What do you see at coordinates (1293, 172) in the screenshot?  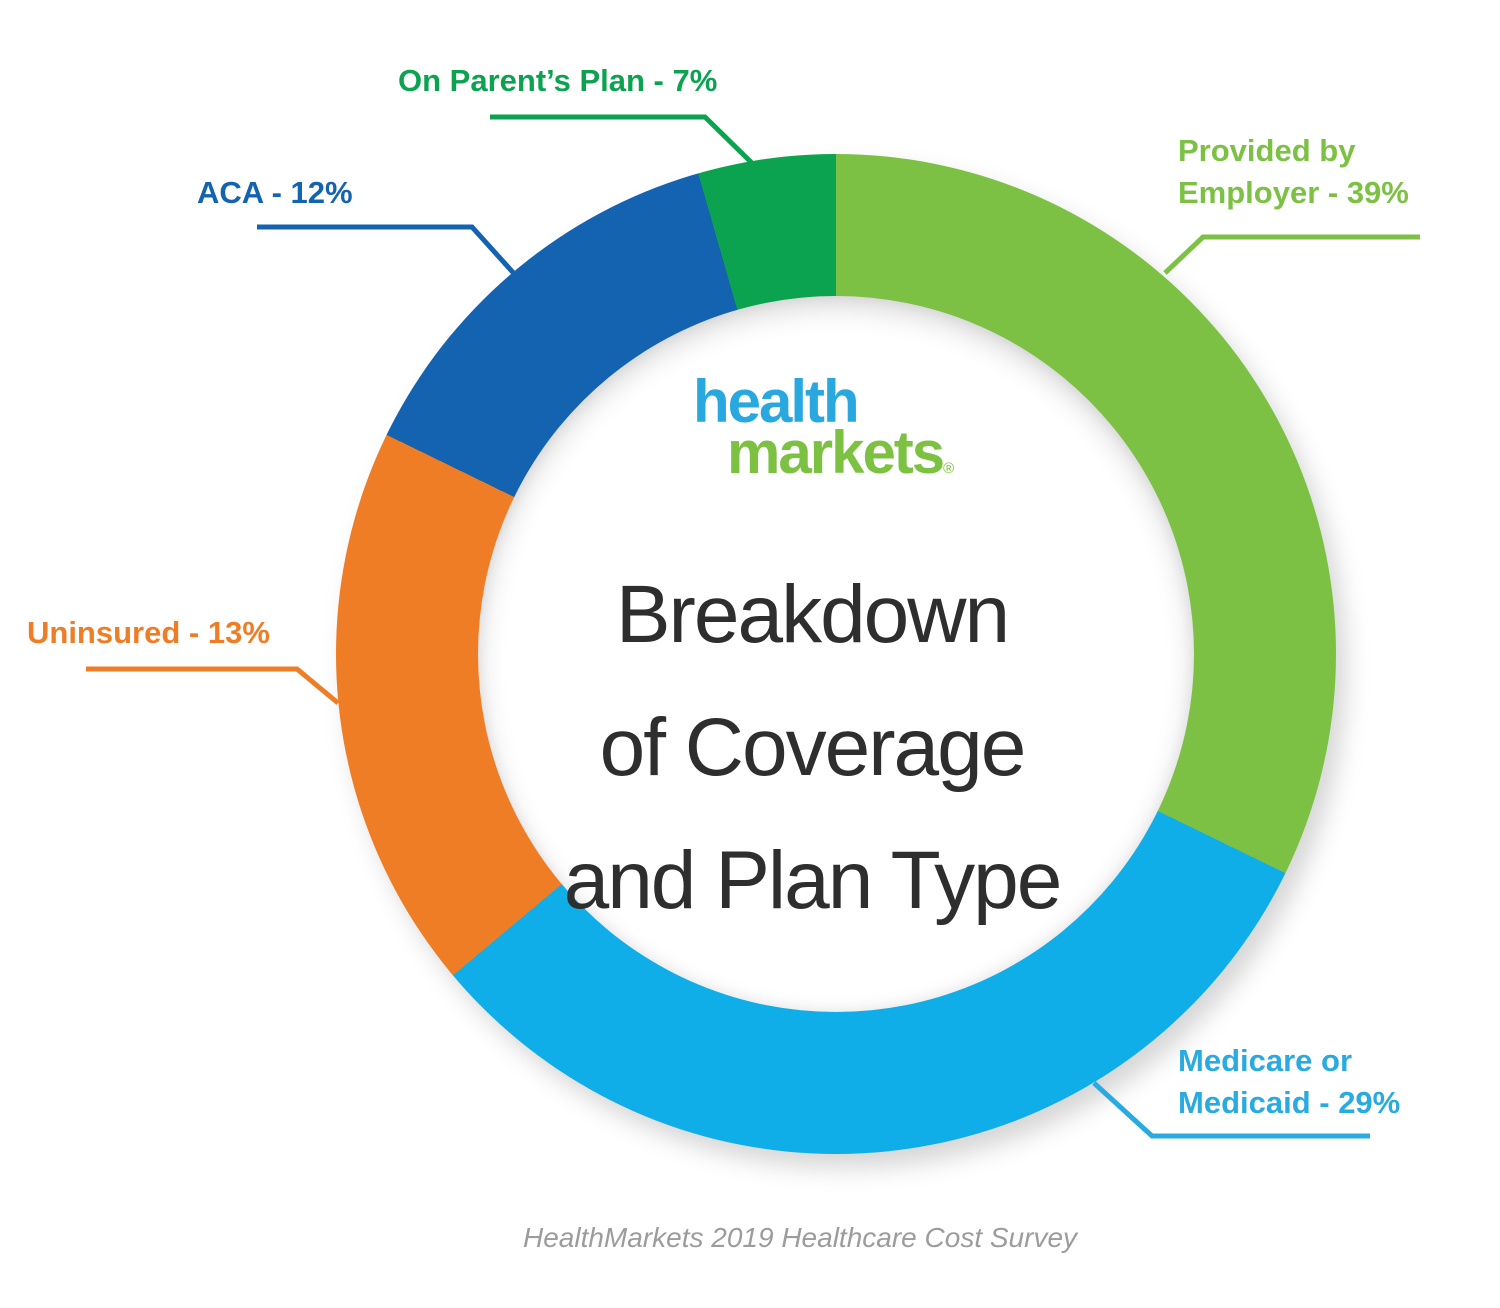 I see `callout-provided-by-employer: Provided by Employer - 39%` at bounding box center [1293, 172].